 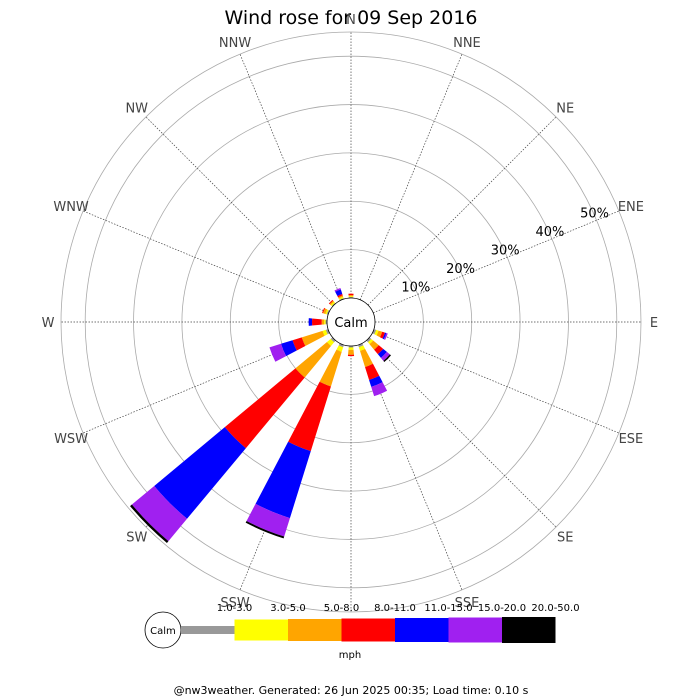 What do you see at coordinates (496, 382) in the screenshot?
I see `spoke-ese` at bounding box center [496, 382].